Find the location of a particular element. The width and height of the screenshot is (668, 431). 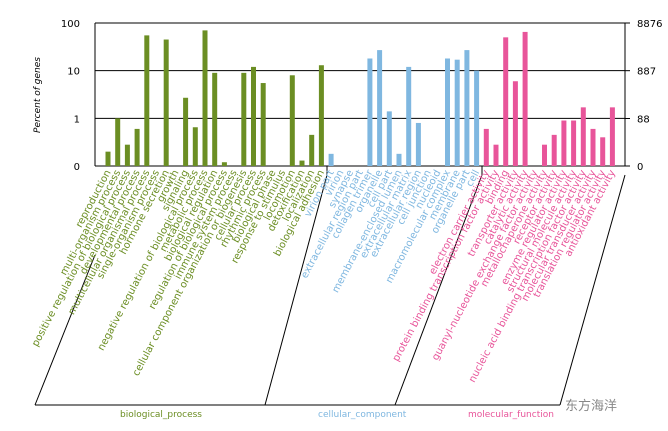

y2-tick-label: 88 is located at coordinates (643, 120).